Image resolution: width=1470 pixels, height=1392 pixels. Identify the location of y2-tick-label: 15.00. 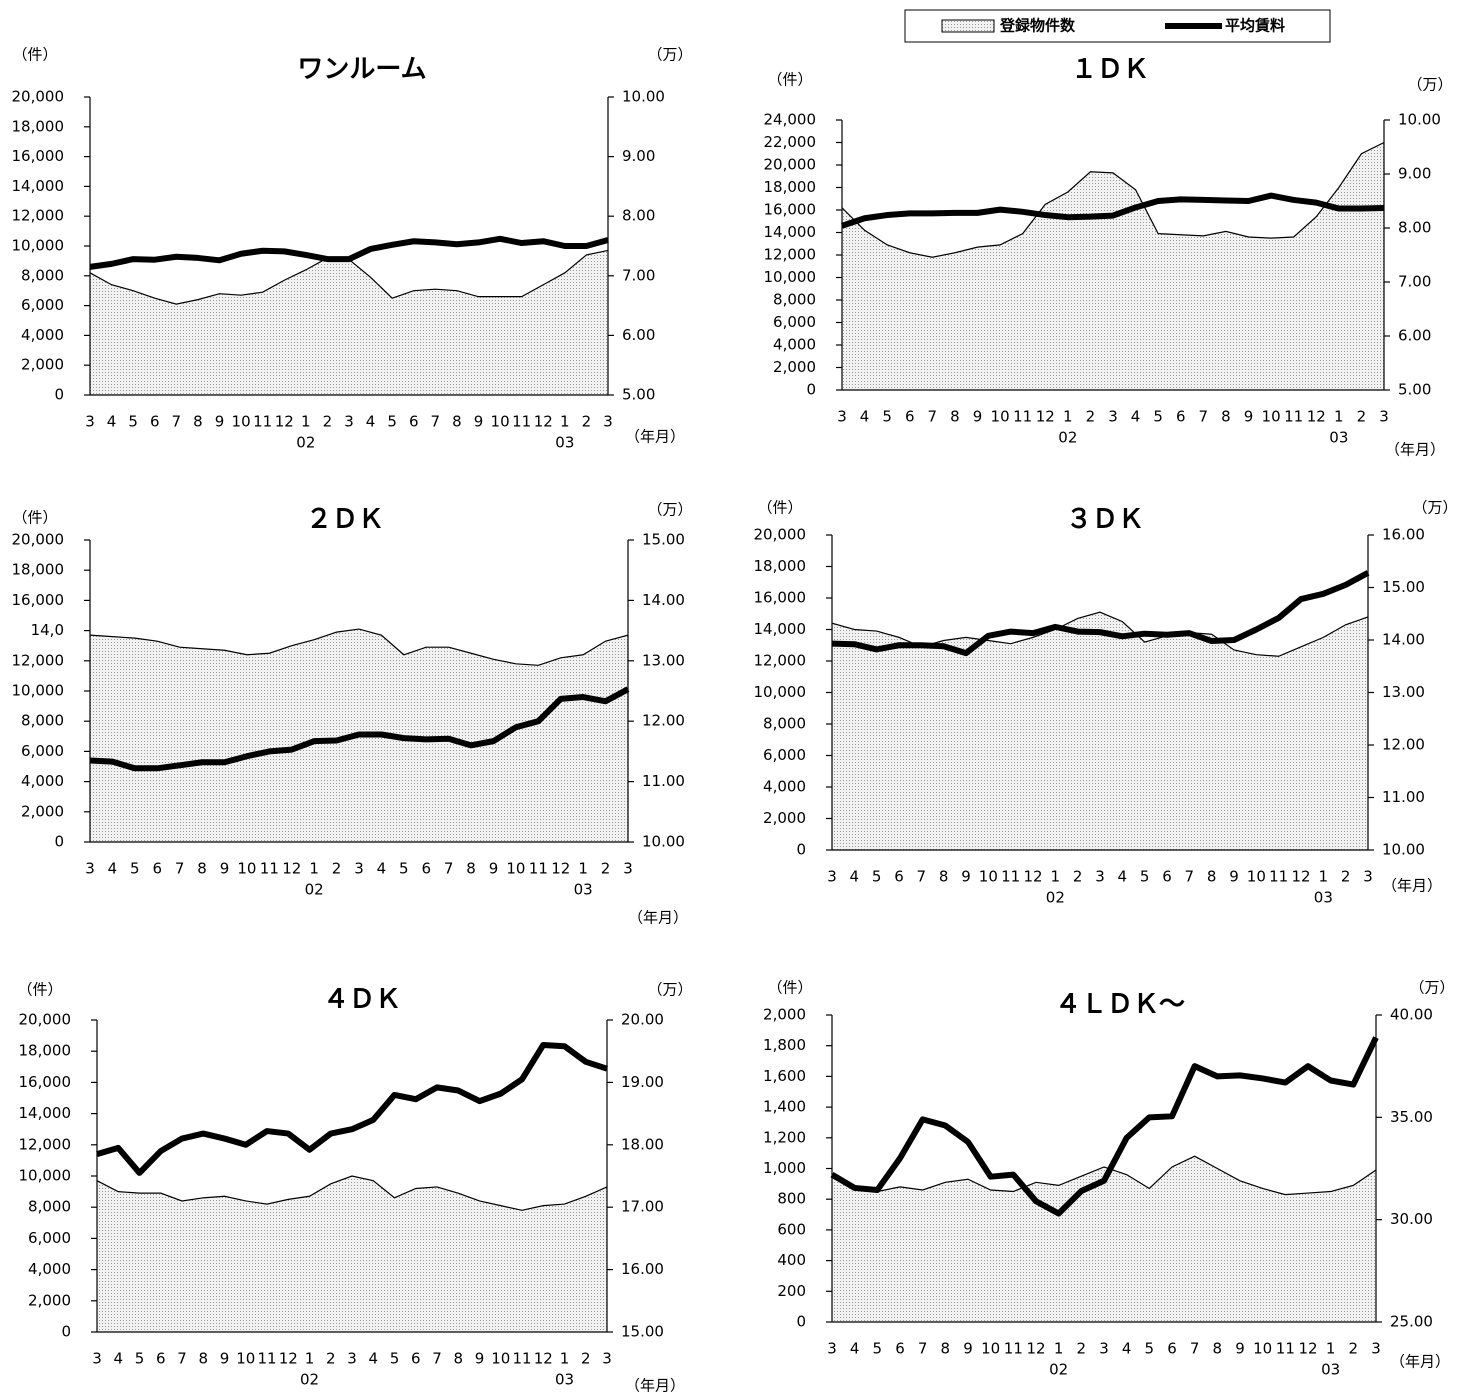
(642, 1332).